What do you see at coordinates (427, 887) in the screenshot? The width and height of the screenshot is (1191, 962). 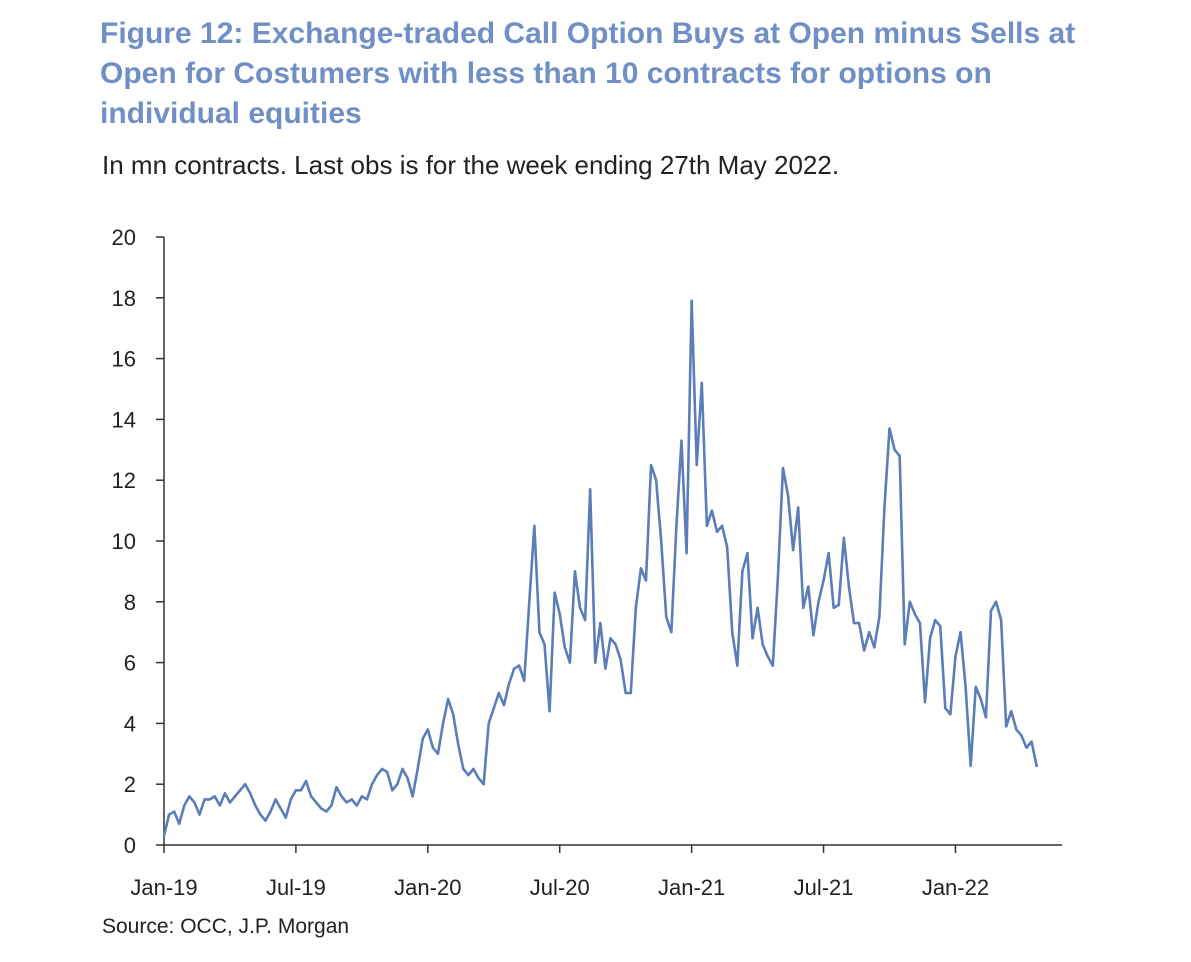 I see `x-tick-label: Jan-20` at bounding box center [427, 887].